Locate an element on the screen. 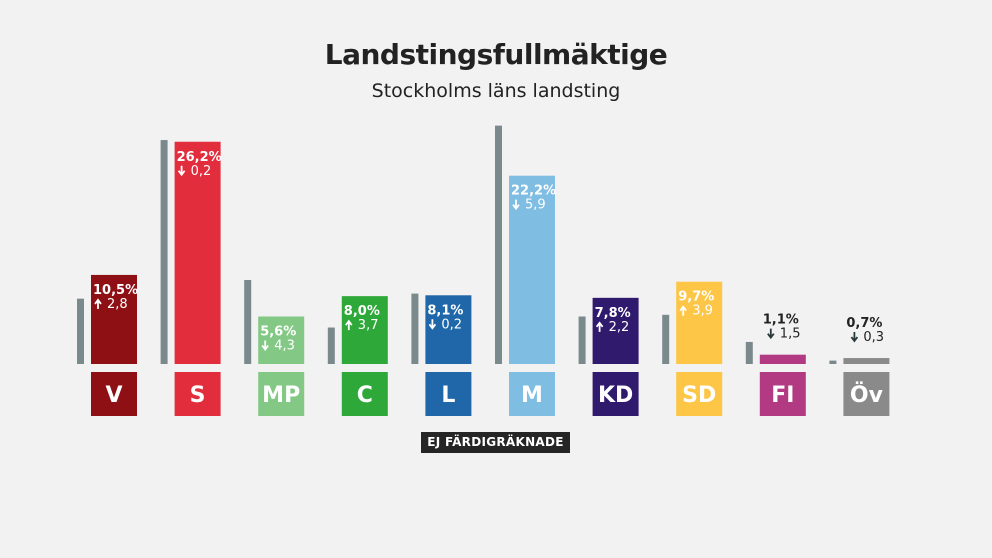 The height and width of the screenshot is (558, 992). party-label-4: L is located at coordinates (448, 395).